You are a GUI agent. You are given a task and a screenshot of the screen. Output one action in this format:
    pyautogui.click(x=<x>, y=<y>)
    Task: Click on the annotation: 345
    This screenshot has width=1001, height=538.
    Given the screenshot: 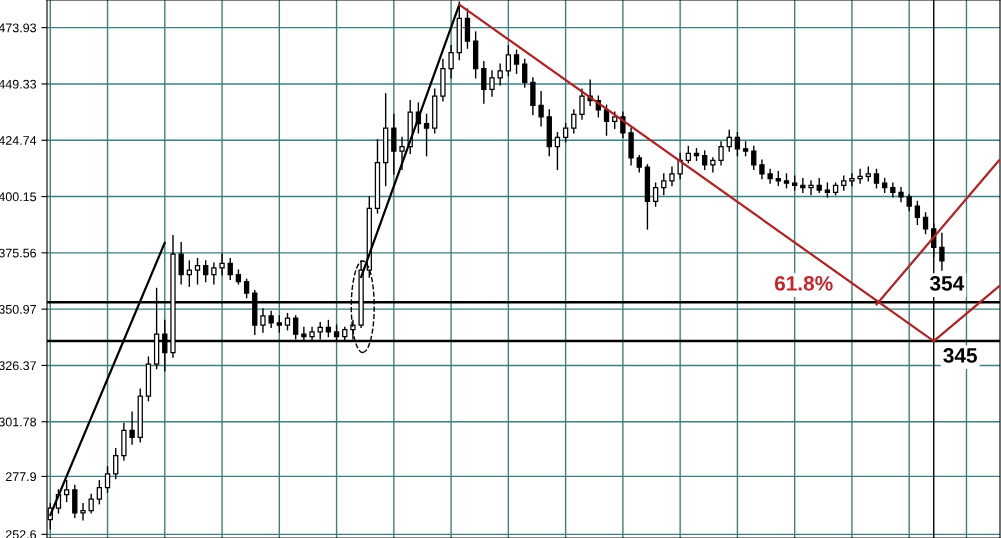 What is the action you would take?
    pyautogui.click(x=960, y=355)
    